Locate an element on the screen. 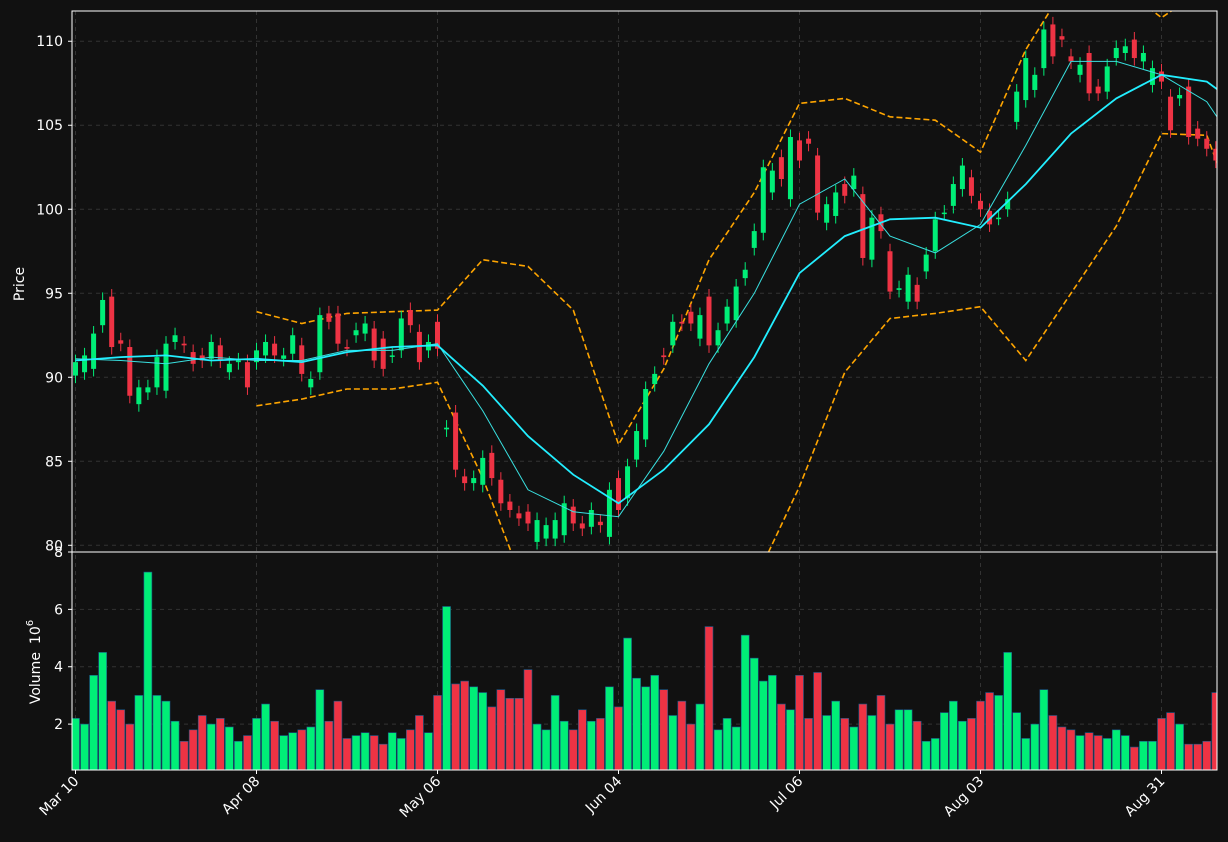 The image size is (1228, 842). price-tick-label: 100 is located at coordinates (49, 210).